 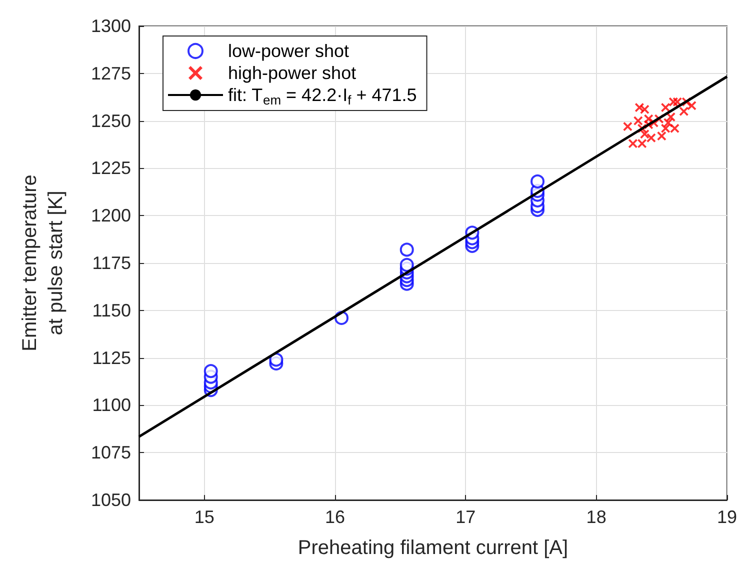 I want to click on y-tick-label: 1275, so click(x=110, y=73).